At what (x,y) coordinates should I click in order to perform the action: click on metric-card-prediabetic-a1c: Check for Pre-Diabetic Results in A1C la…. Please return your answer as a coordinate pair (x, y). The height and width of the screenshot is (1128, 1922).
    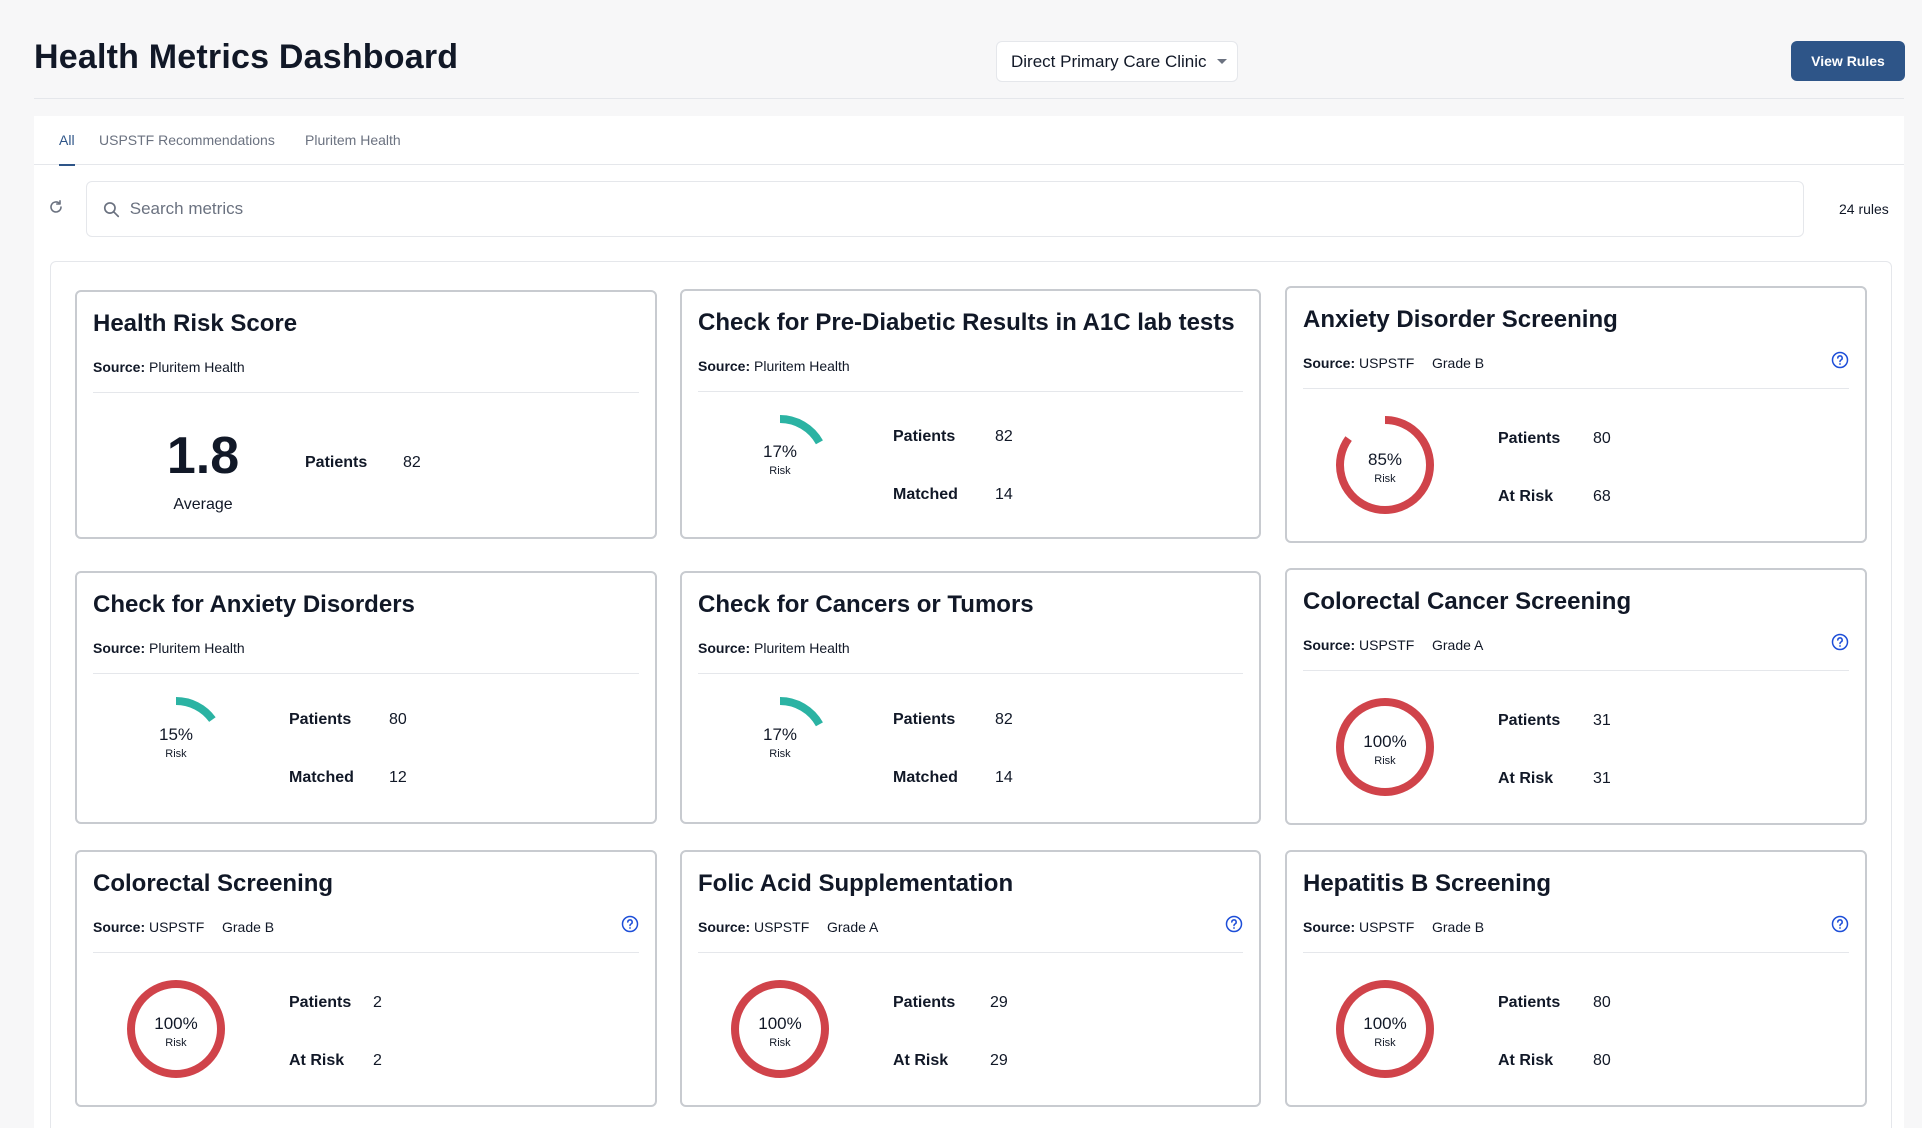
    Looking at the image, I should click on (970, 414).